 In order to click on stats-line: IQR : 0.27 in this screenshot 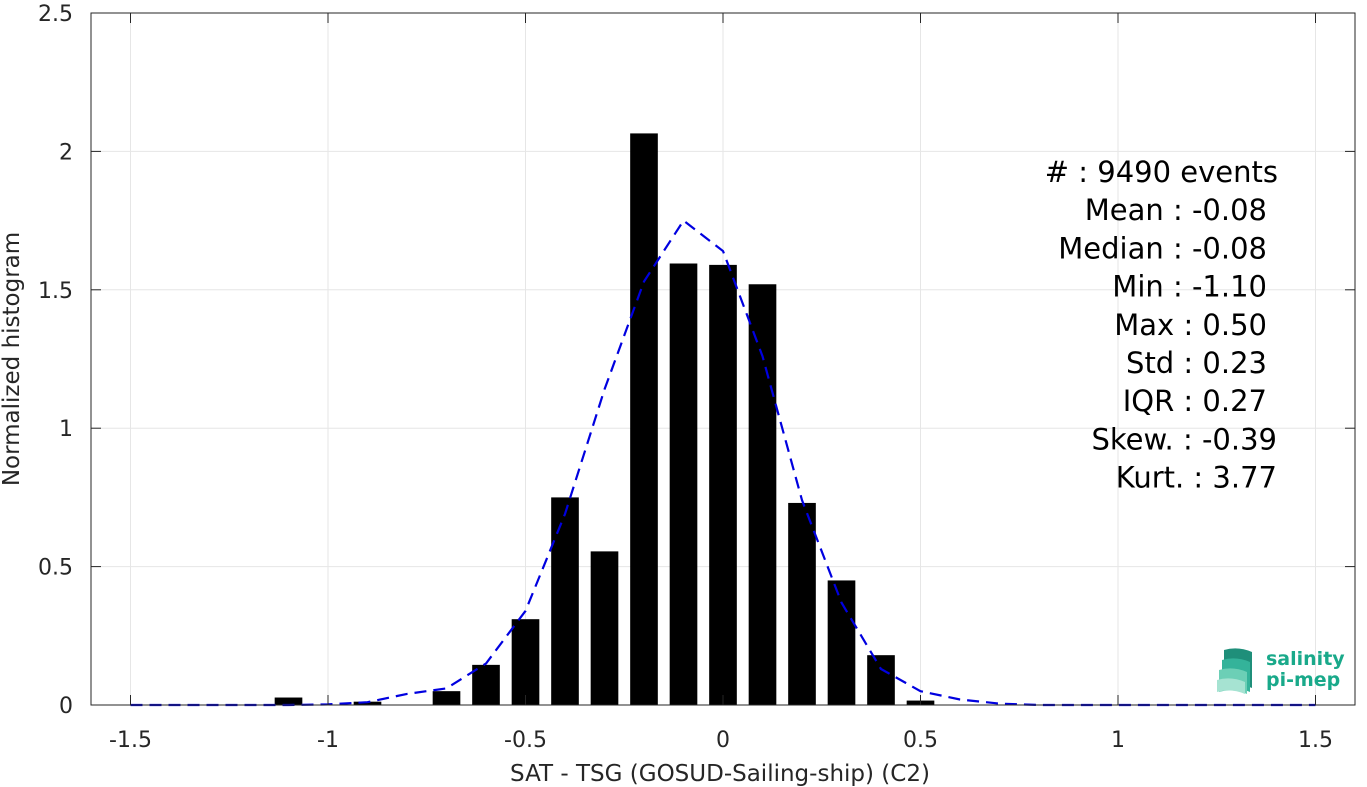, I will do `click(1195, 401)`.